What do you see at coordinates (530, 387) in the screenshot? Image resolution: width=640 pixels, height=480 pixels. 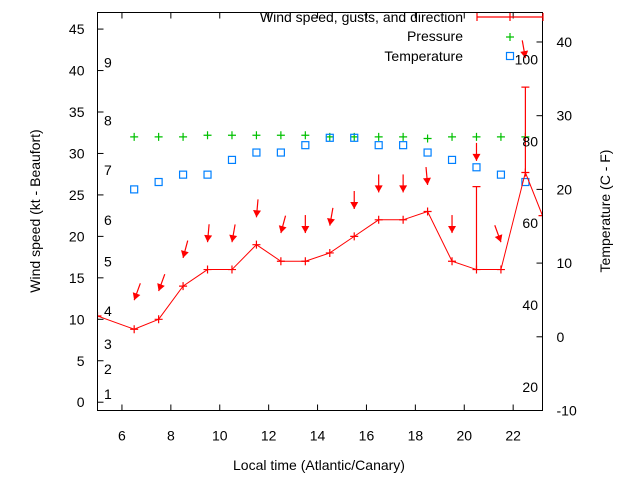 I see `fahrenheit-label: 20` at bounding box center [530, 387].